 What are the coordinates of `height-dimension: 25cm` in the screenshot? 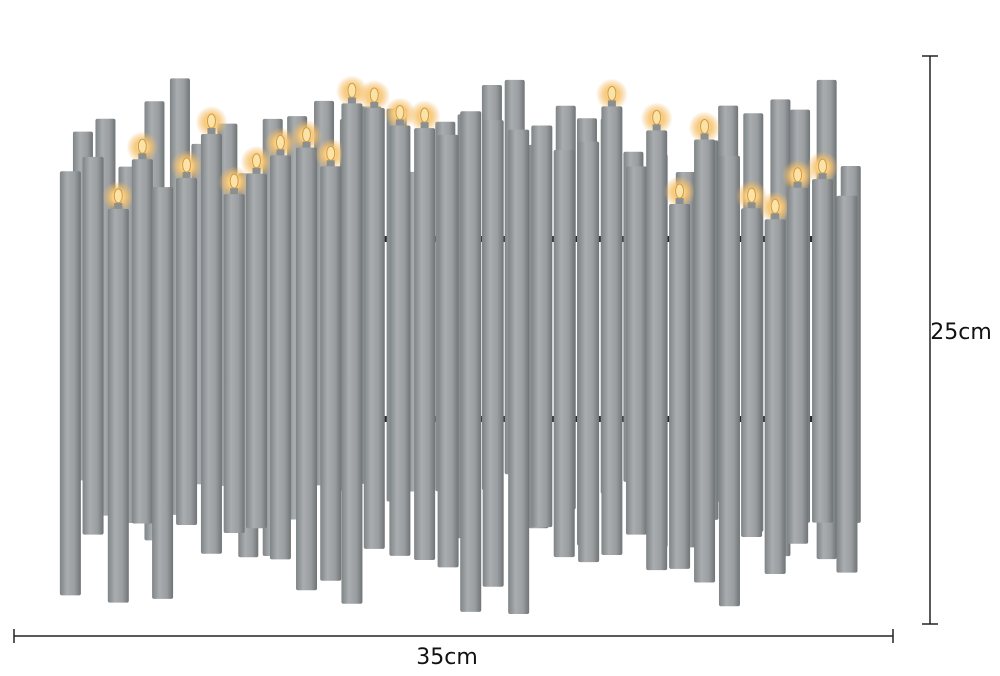 It's located at (957, 340).